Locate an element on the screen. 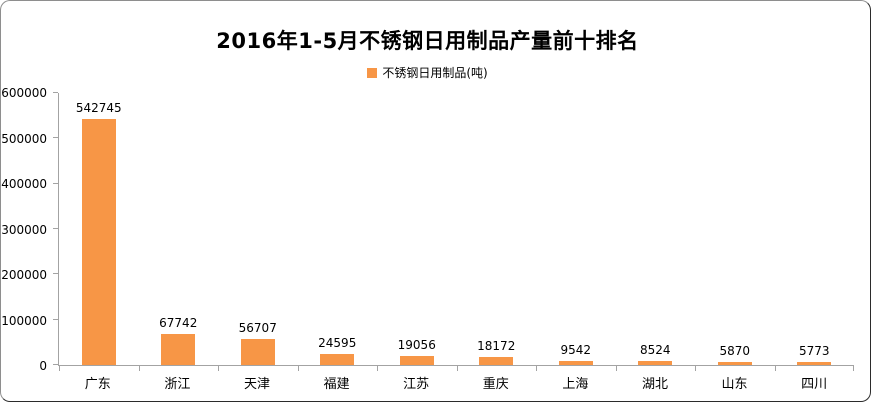  y-tick-label: 0 is located at coordinates (43, 366).